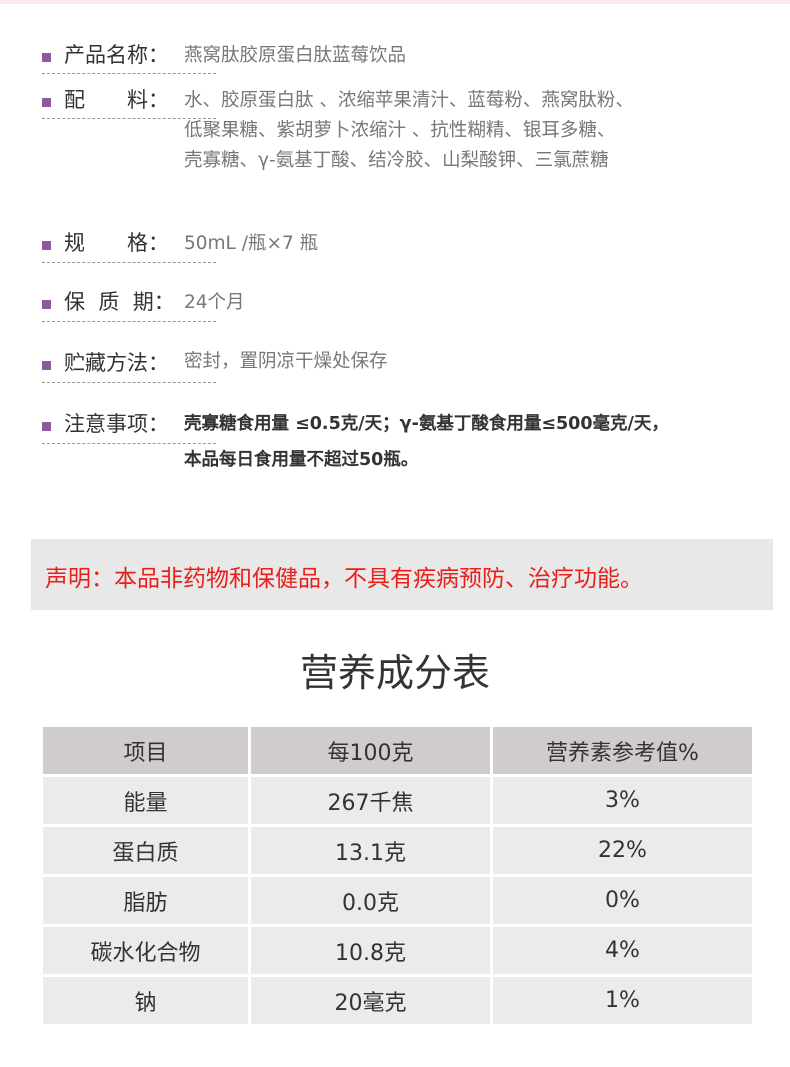  What do you see at coordinates (116, 424) in the screenshot?
I see `info-label: 注意事项：` at bounding box center [116, 424].